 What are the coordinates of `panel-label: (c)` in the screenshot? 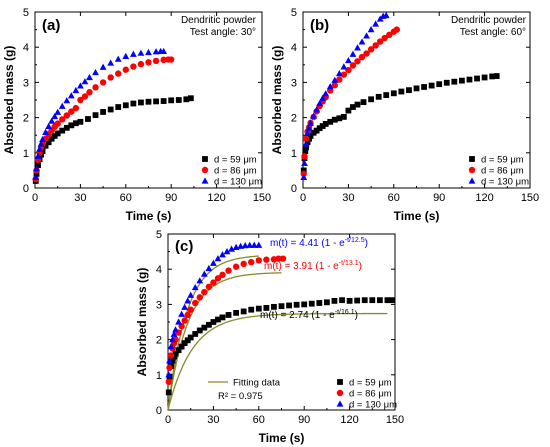 It's located at (184, 246).